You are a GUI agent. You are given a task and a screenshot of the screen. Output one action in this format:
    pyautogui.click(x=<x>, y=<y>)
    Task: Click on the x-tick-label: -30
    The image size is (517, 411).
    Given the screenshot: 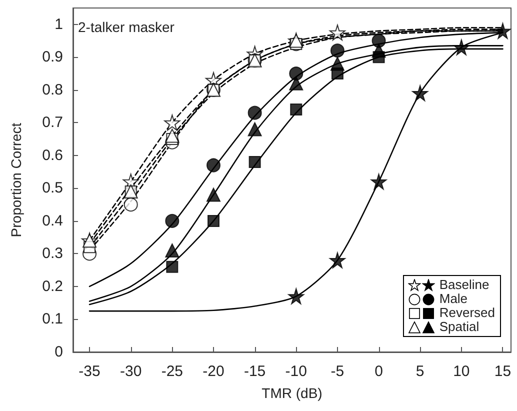 What is the action you would take?
    pyautogui.click(x=131, y=371)
    